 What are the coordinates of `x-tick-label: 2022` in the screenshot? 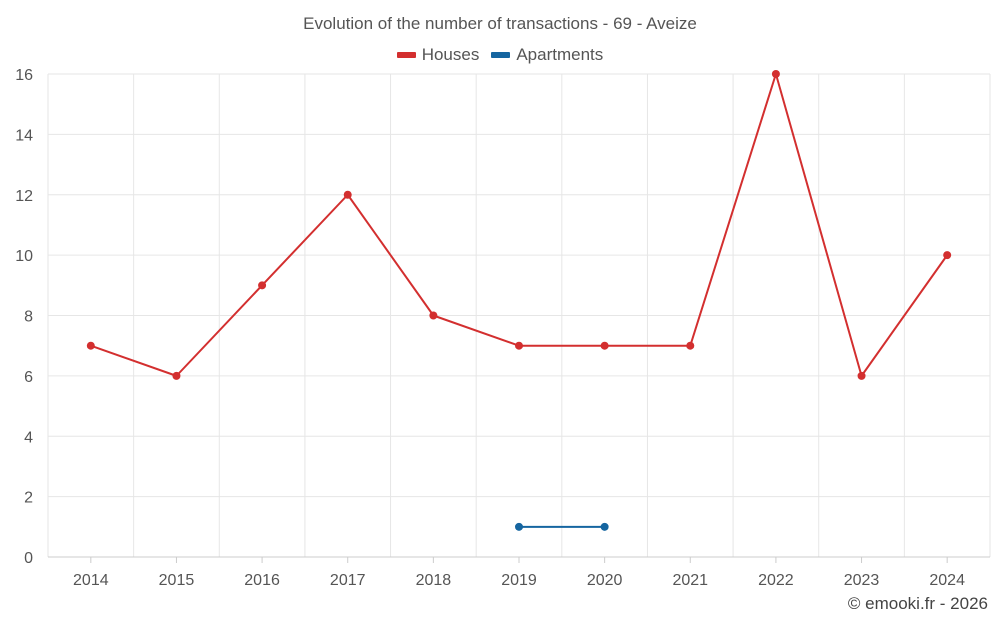 It's located at (776, 580).